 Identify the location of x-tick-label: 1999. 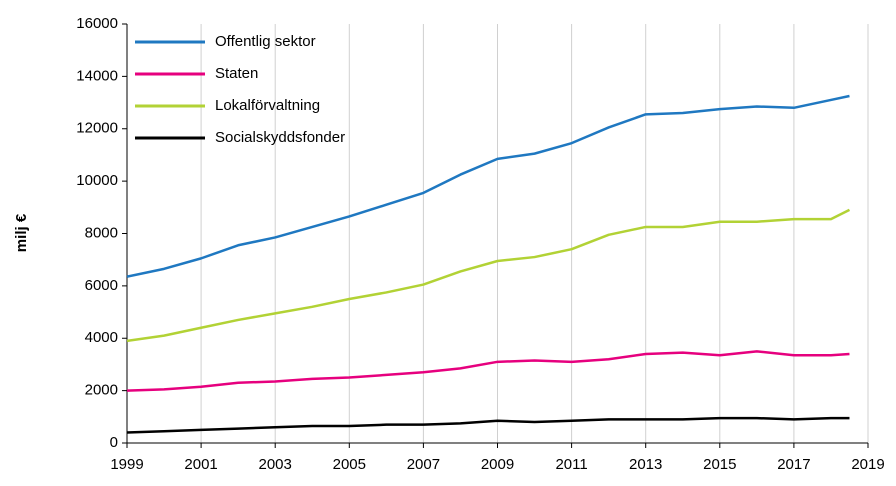
(126, 464).